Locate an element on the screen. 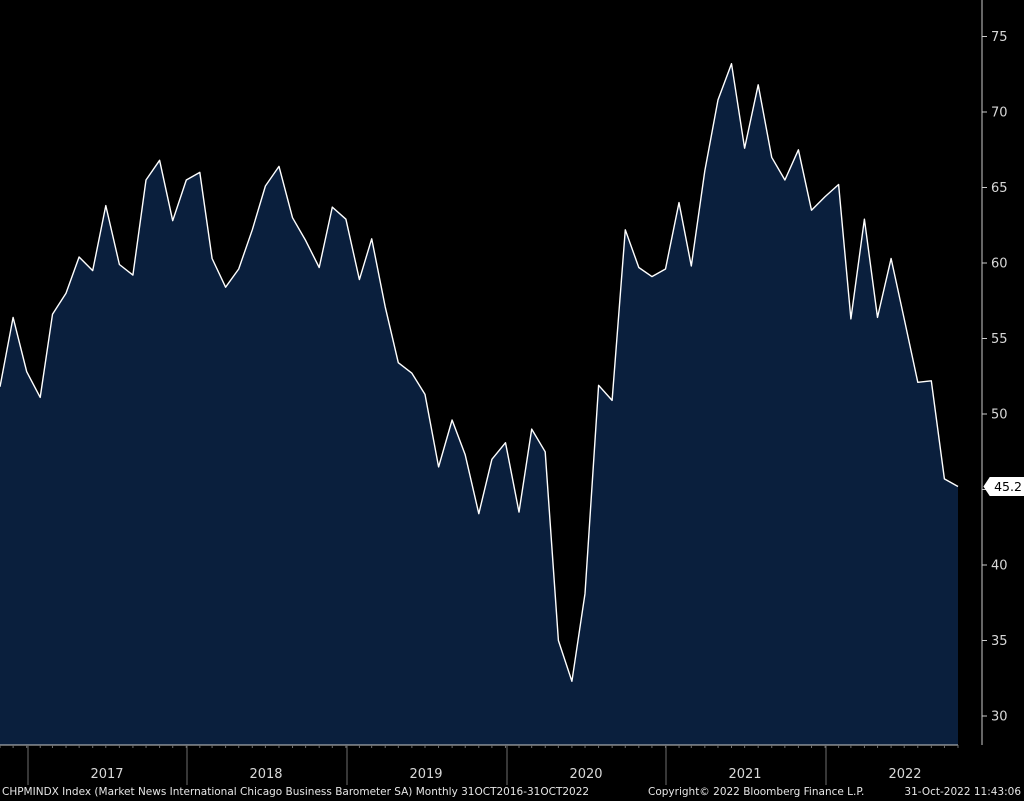 Image resolution: width=1024 pixels, height=801 pixels. x-tick-label: 2018 is located at coordinates (265, 774).